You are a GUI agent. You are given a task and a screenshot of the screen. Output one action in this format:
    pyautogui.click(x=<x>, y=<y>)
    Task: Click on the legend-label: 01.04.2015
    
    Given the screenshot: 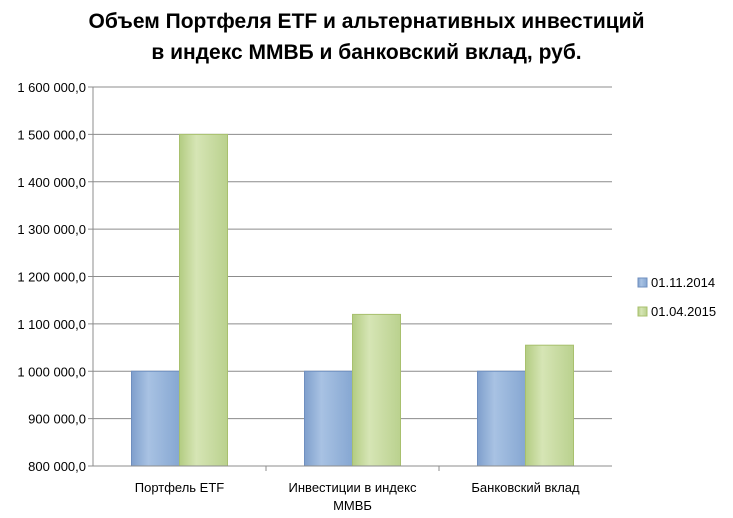 What is the action you would take?
    pyautogui.click(x=683, y=311)
    